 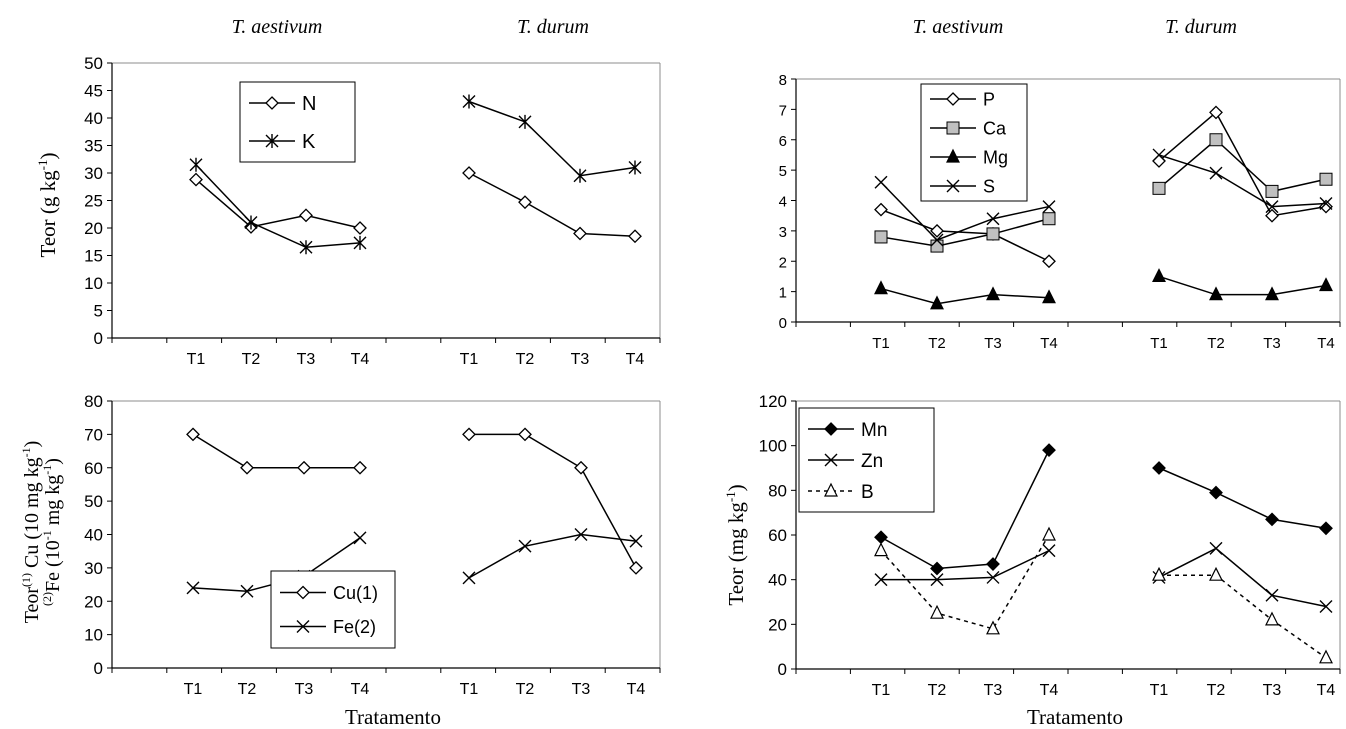 I want to click on y-tick-label: 4, so click(x=783, y=202).